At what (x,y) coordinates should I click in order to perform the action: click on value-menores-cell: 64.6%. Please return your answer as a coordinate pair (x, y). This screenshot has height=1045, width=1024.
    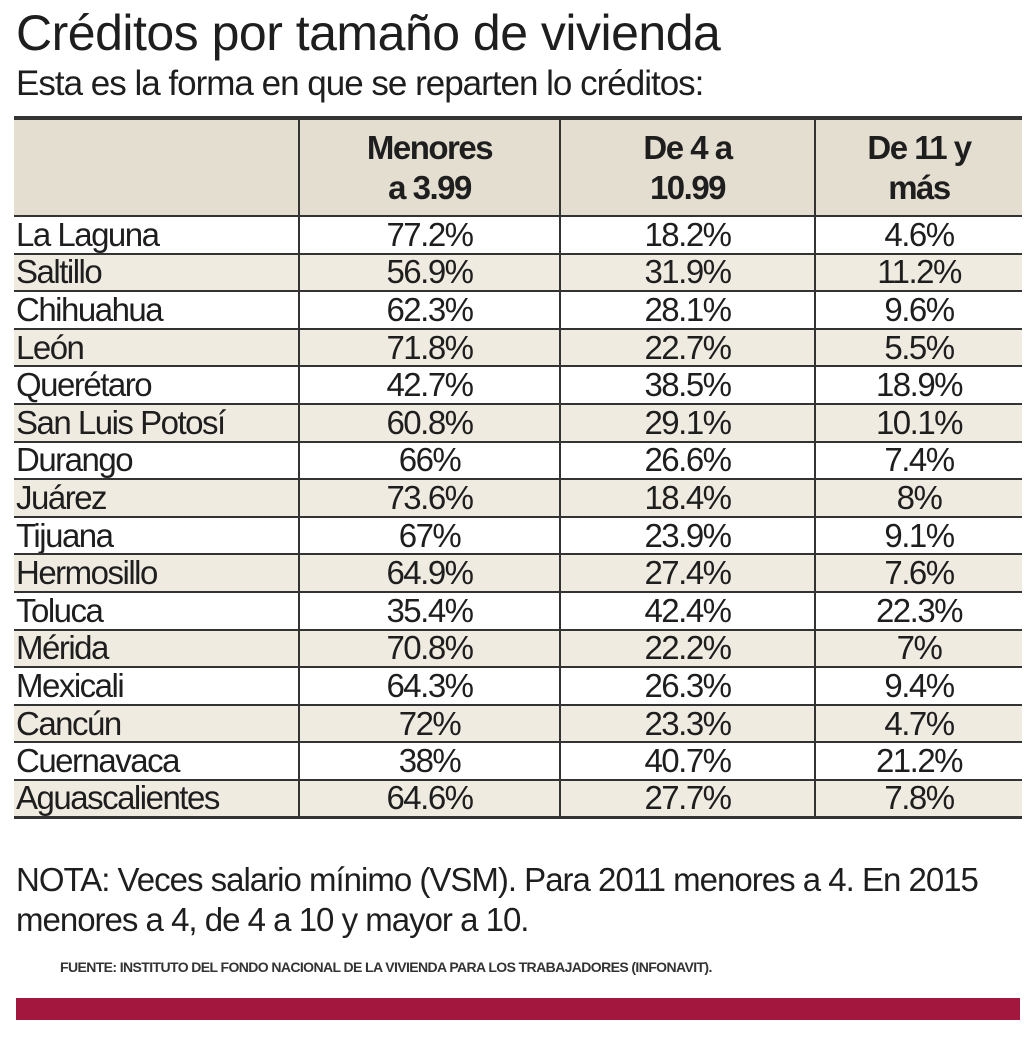
    Looking at the image, I should click on (429, 798).